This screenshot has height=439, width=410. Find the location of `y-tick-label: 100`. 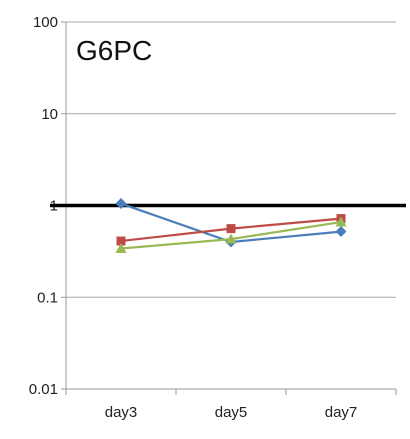

y-tick-label: 100 is located at coordinates (45, 22).